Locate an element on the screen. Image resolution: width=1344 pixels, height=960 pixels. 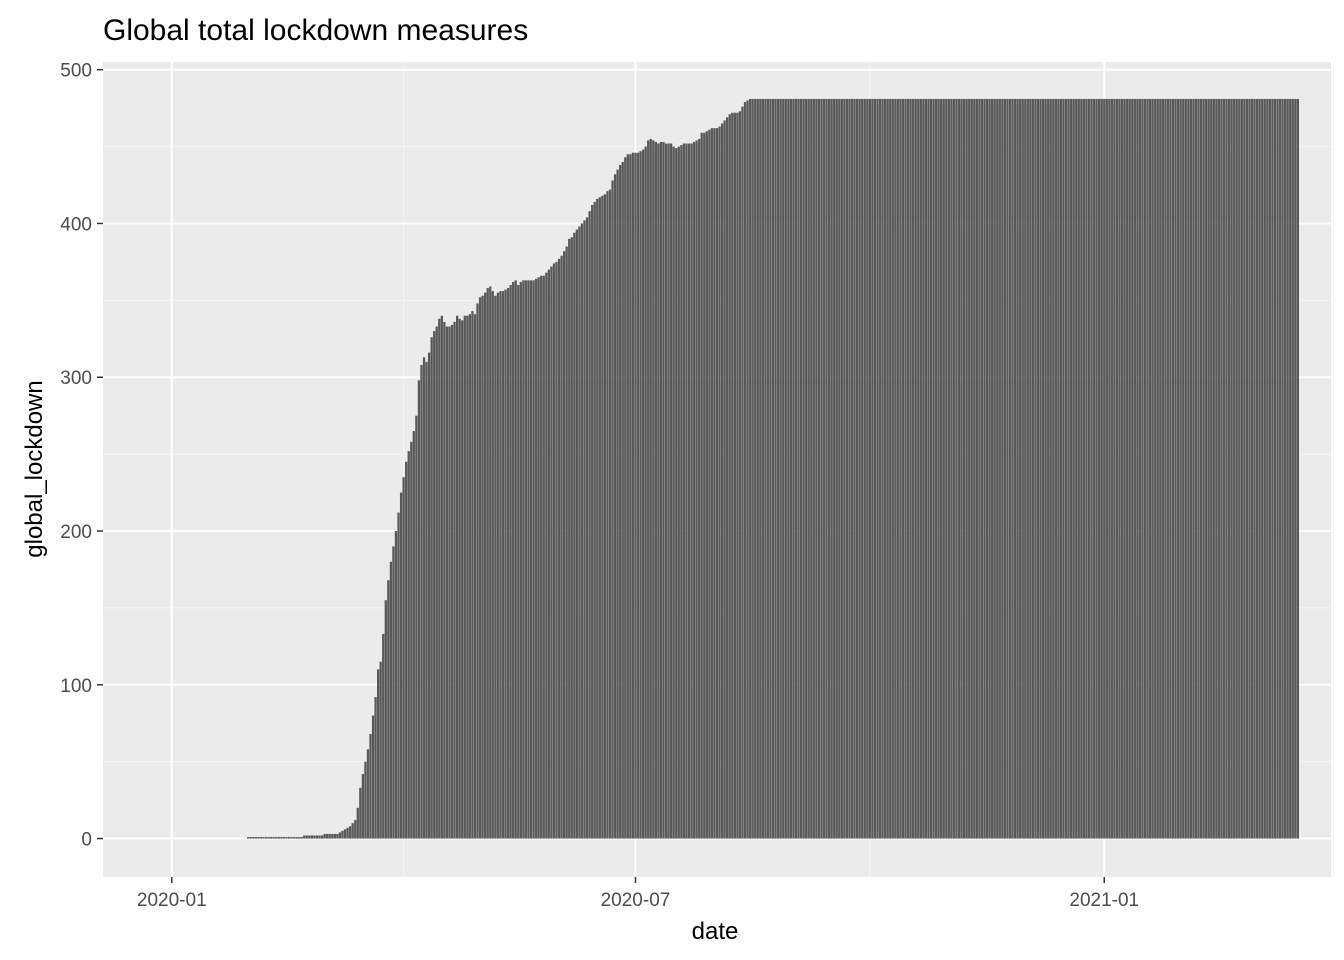
y-tick-label: 200 is located at coordinates (76, 532).